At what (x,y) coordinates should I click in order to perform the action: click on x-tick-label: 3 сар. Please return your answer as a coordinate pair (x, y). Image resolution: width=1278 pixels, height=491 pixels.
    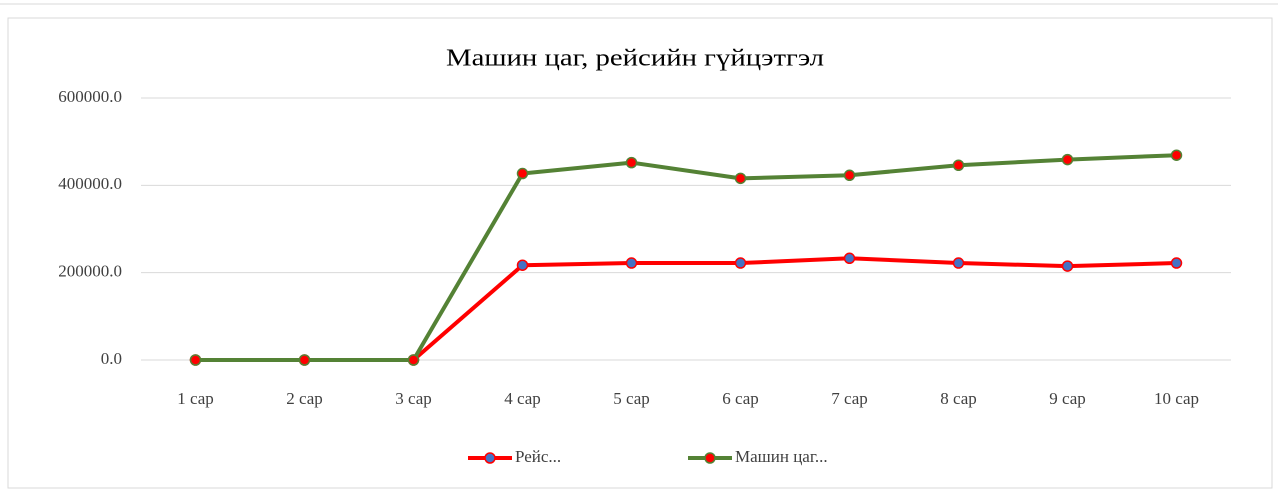
    Looking at the image, I should click on (413, 398).